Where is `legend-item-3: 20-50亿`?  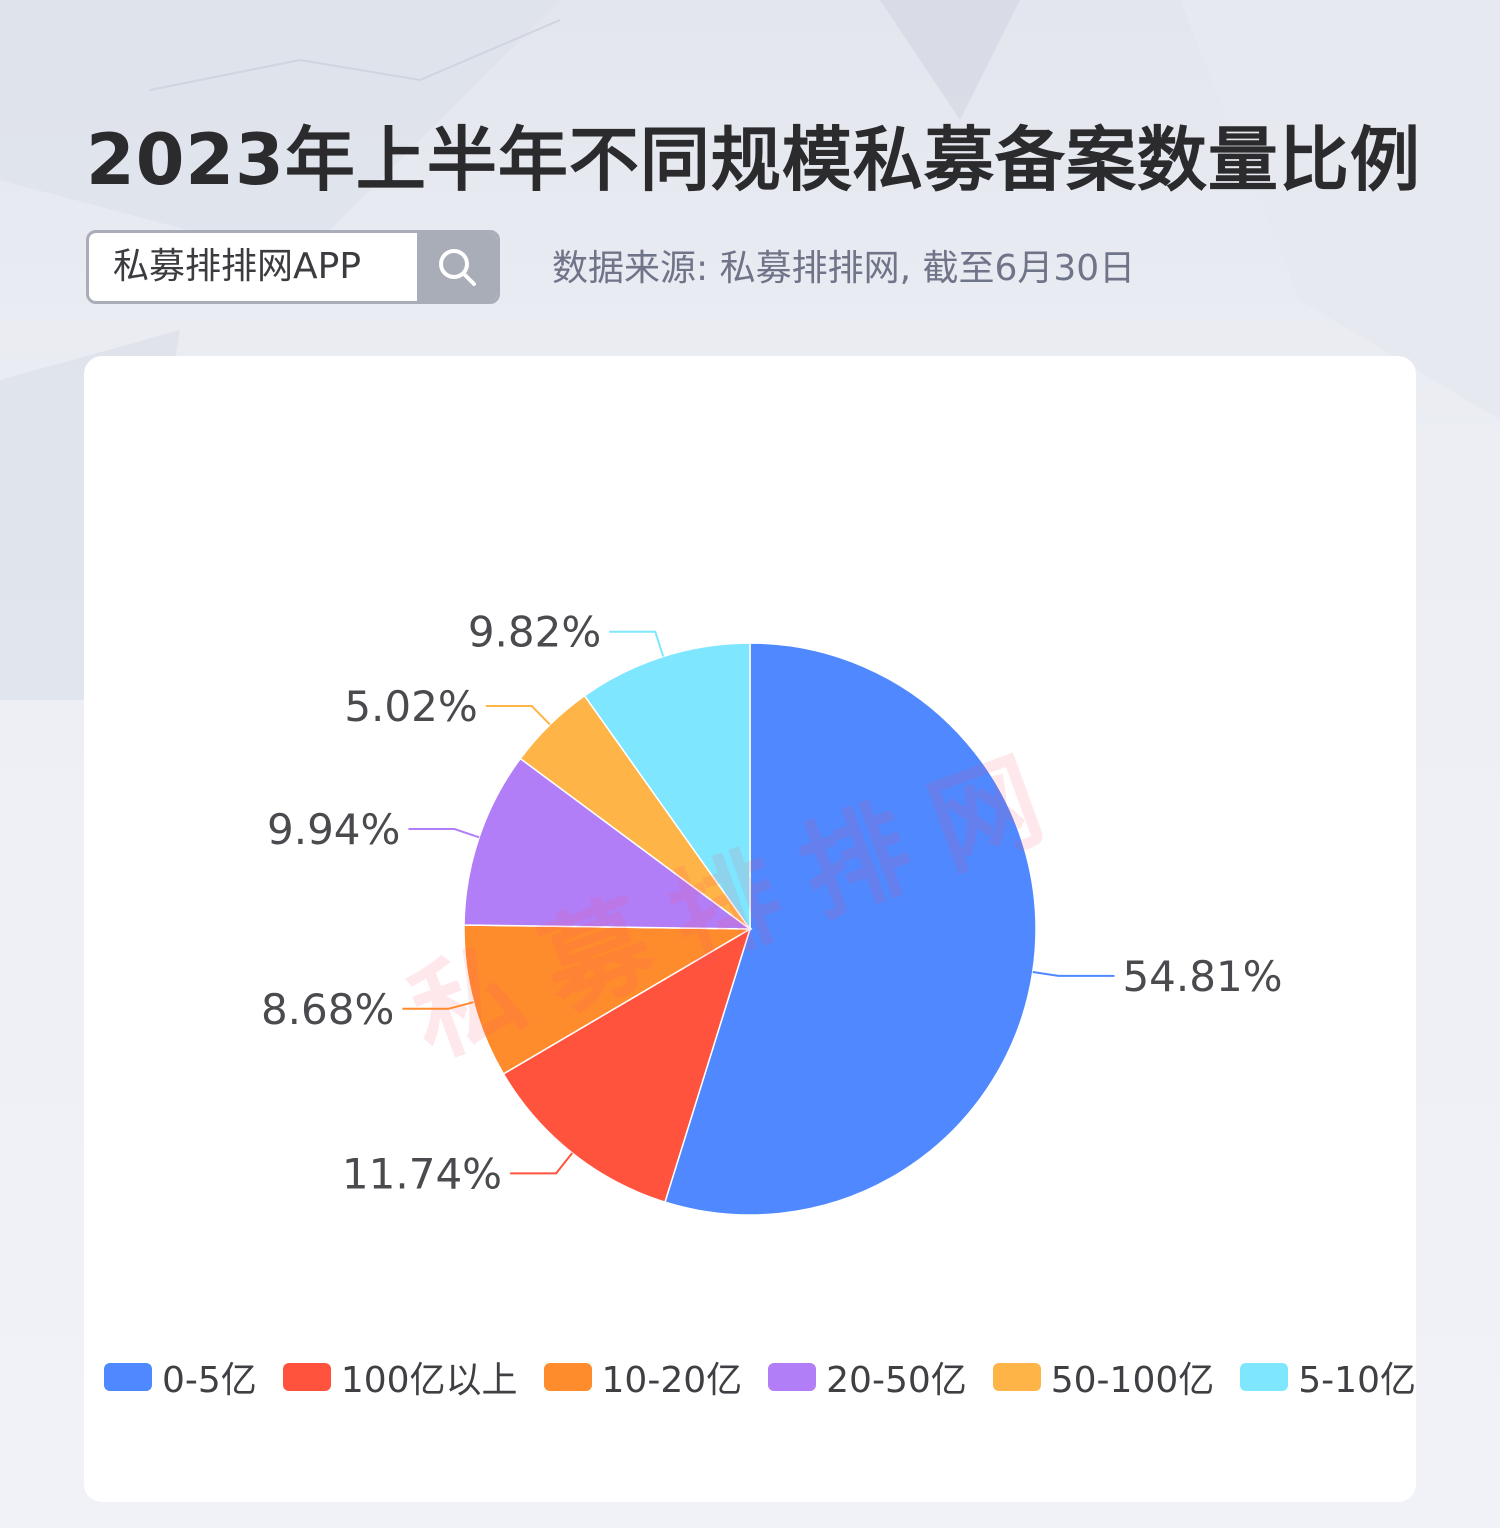
legend-item-3: 20-50亿 is located at coordinates (867, 1377).